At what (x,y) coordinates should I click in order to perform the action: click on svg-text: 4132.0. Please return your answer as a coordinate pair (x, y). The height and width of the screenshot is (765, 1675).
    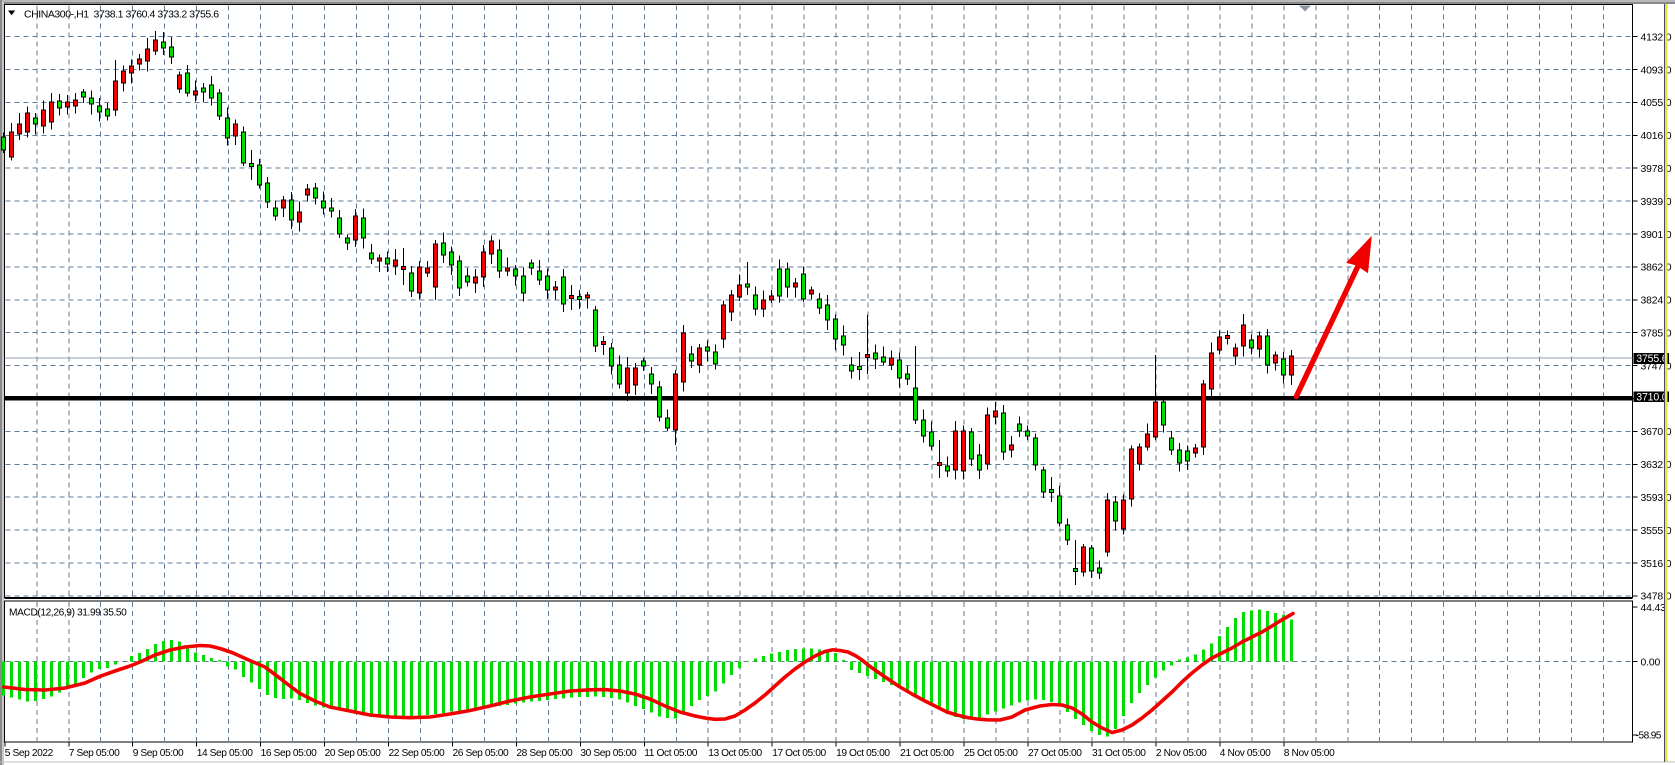
    Looking at the image, I should click on (1656, 37).